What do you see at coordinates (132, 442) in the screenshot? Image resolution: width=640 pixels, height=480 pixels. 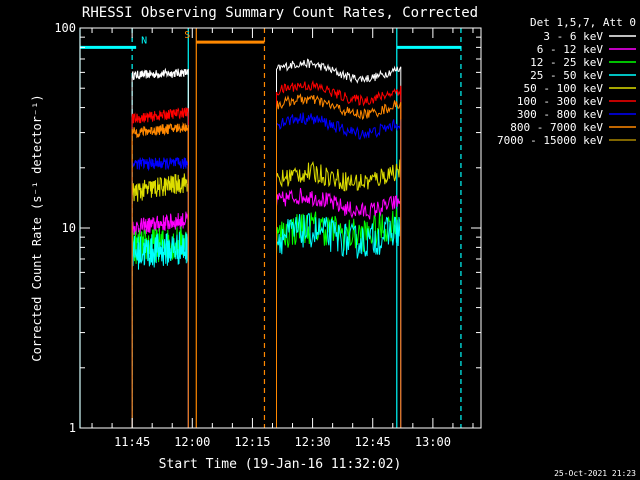 I see `x-tick-label-0: 11:45` at bounding box center [132, 442].